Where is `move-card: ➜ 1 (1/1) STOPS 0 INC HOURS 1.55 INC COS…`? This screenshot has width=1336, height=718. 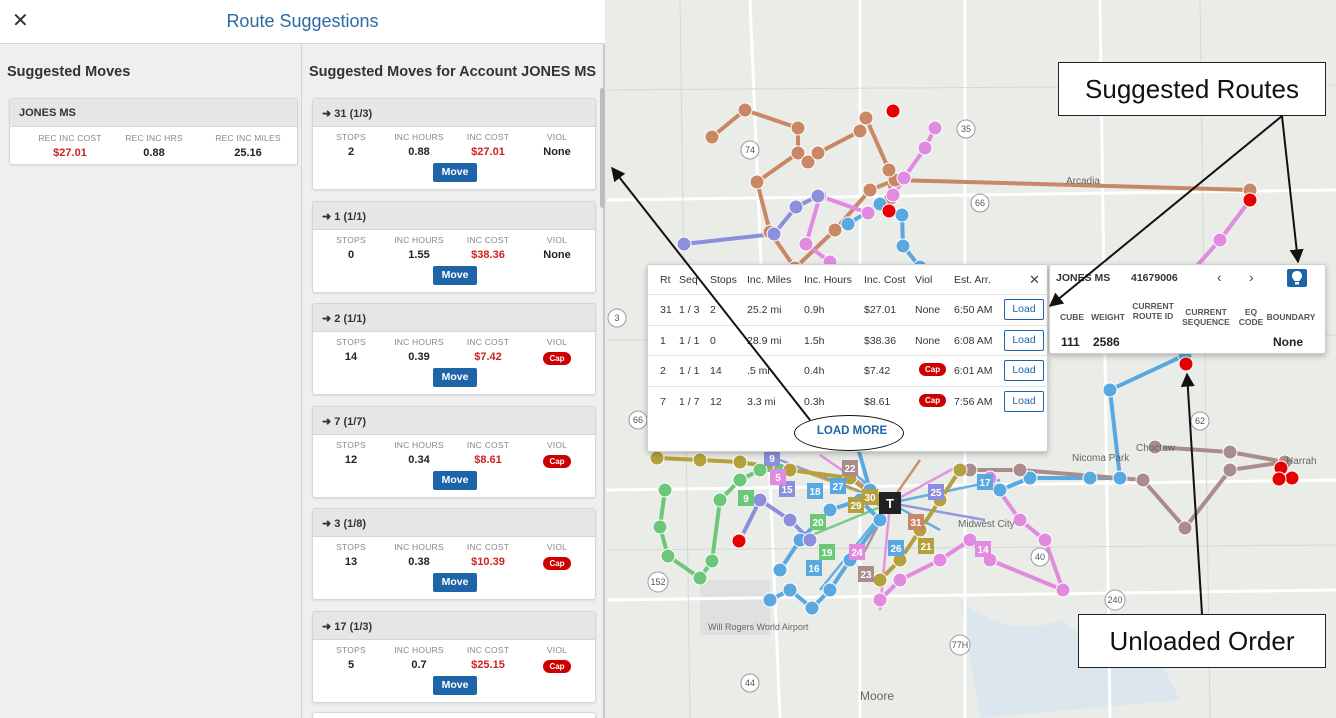 move-card: ➜ 1 (1/1) STOPS 0 INC HOURS 1.55 INC COS… is located at coordinates (454, 246).